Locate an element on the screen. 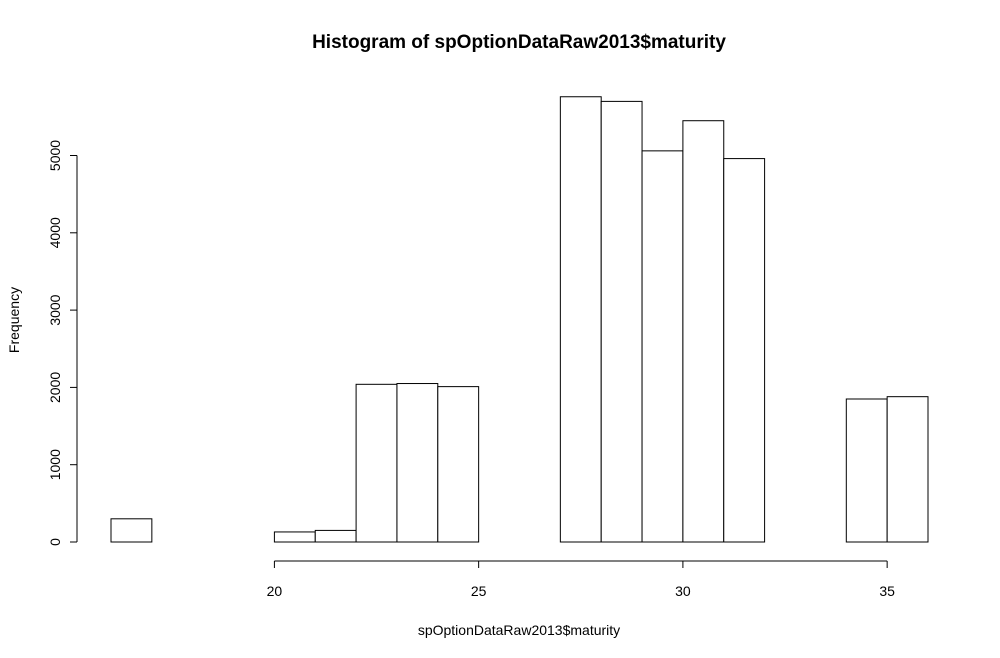  x-tick-label: 35 is located at coordinates (887, 591).